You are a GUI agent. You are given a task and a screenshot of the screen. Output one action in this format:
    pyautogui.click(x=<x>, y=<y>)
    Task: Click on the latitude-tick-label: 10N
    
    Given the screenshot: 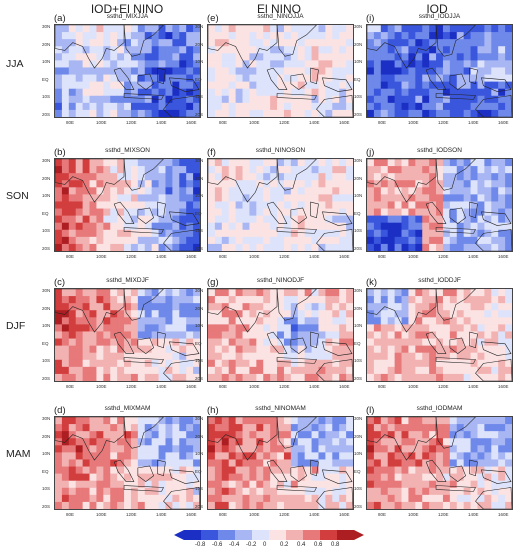 What is the action you would take?
    pyautogui.click(x=199, y=326)
    